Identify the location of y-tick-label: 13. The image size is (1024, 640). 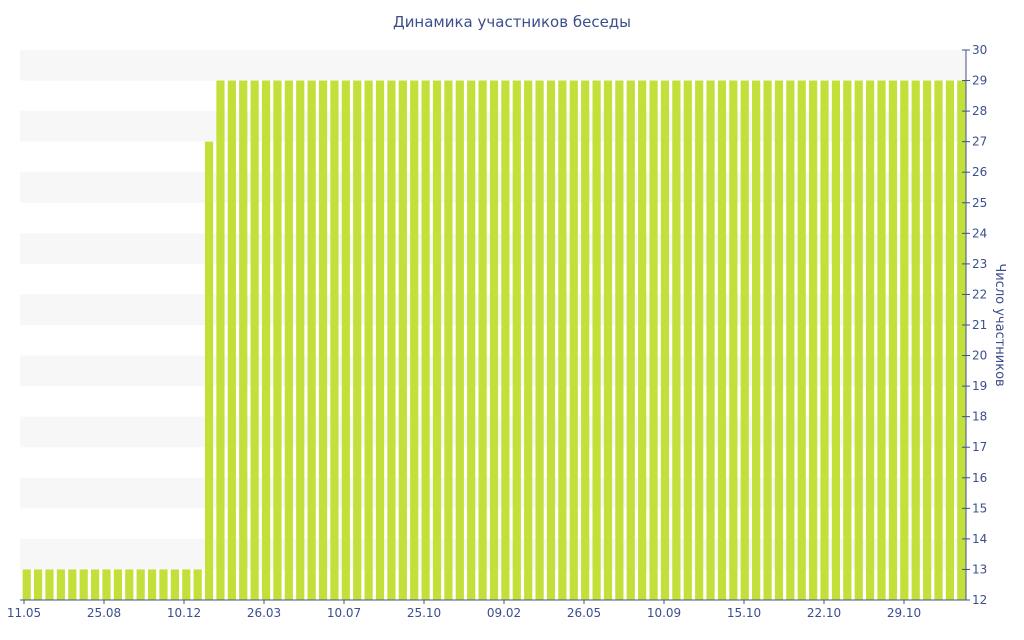
(979, 569).